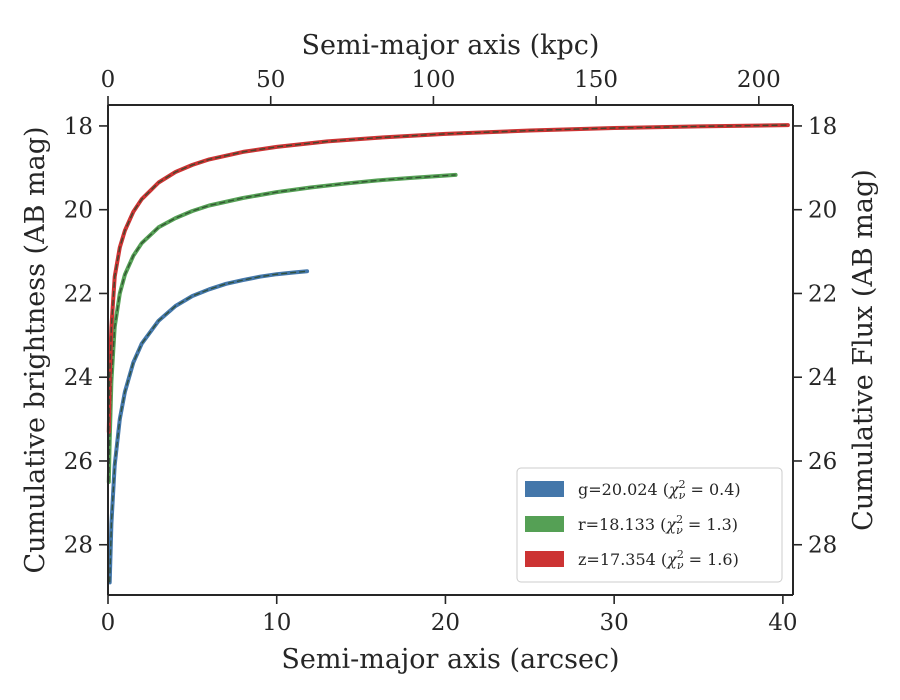 The image size is (900, 700). Describe the element at coordinates (78, 211) in the screenshot. I see `y-tick-label: 20` at that location.